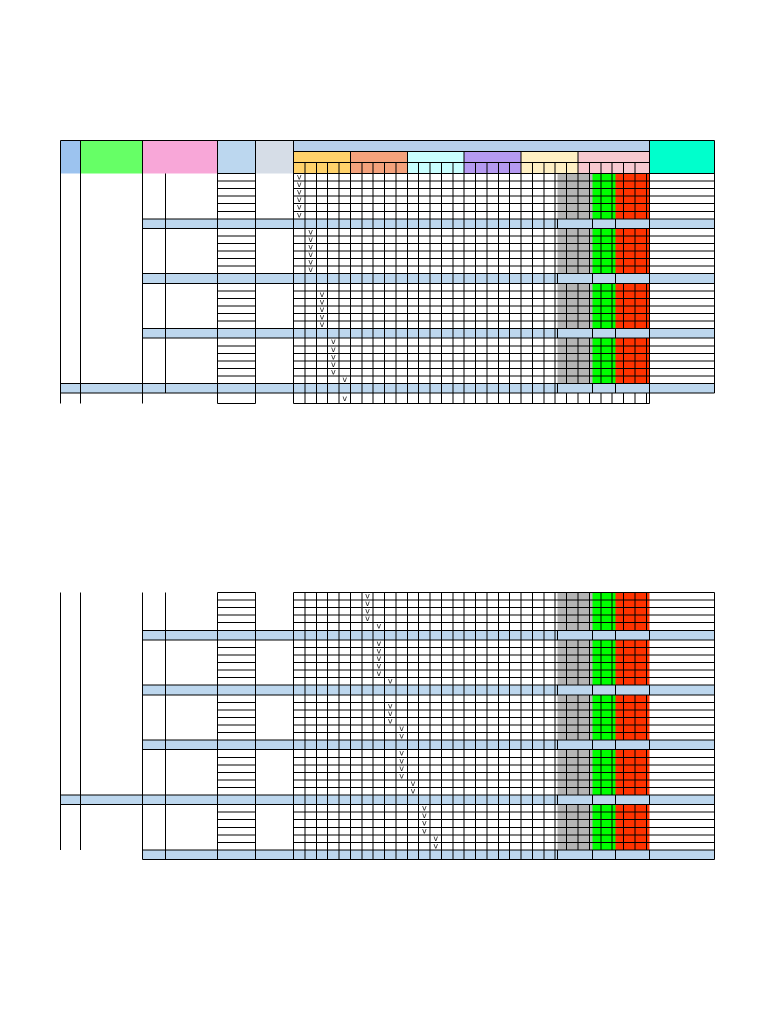  Describe the element at coordinates (632, 611) in the screenshot. I see `band-red` at that location.